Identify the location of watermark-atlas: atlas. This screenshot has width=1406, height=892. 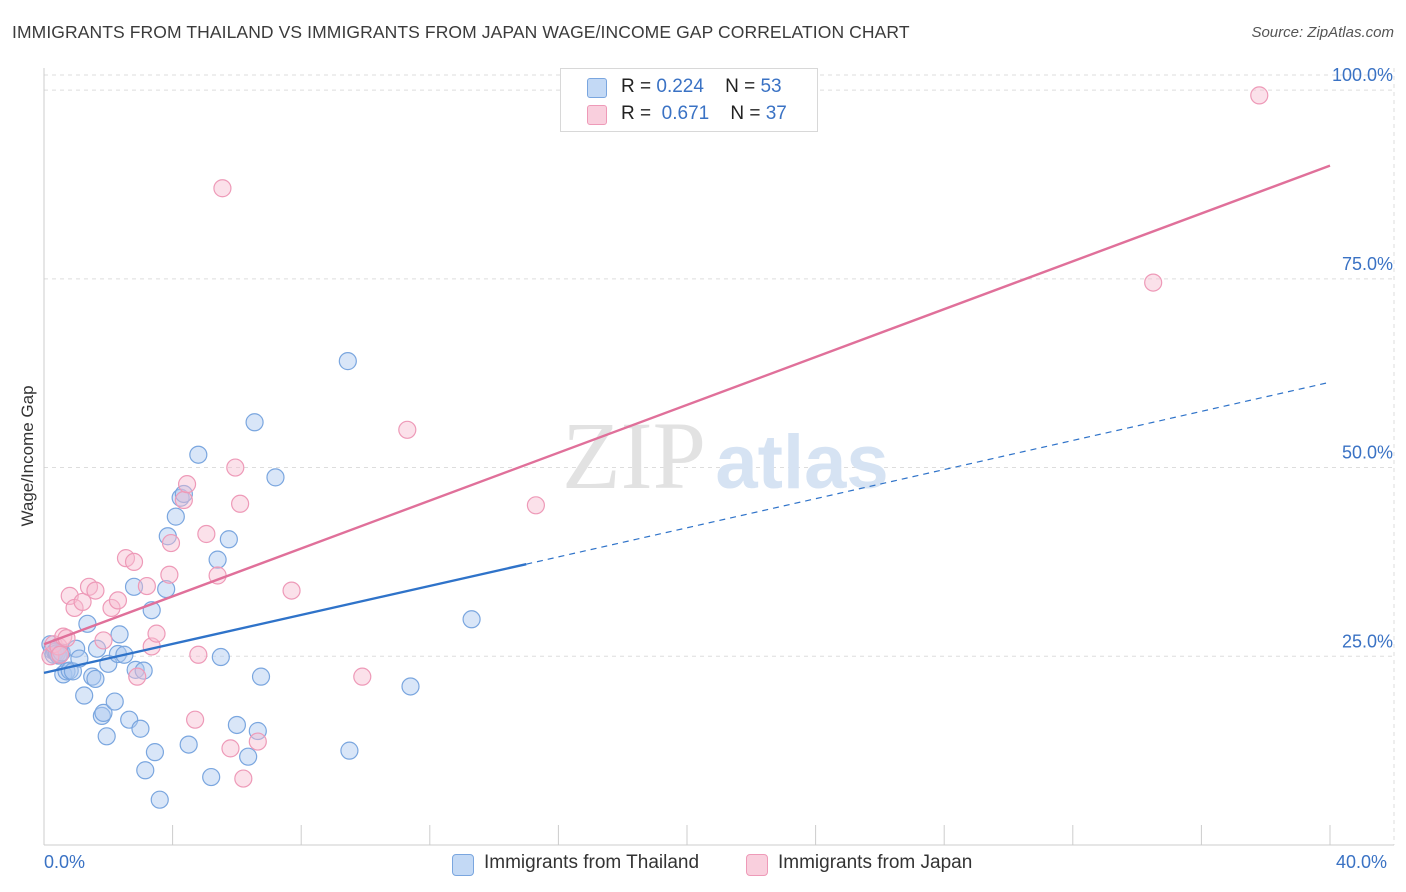
(801, 462).